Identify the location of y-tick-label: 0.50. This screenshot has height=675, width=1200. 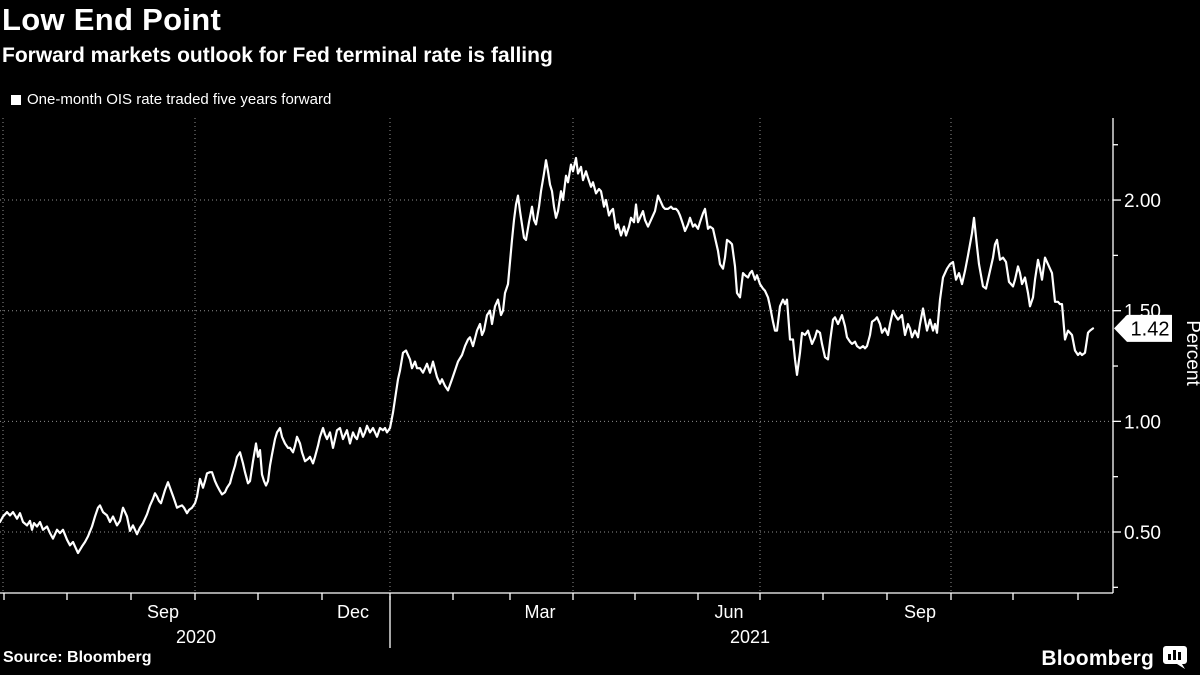
(1142, 533).